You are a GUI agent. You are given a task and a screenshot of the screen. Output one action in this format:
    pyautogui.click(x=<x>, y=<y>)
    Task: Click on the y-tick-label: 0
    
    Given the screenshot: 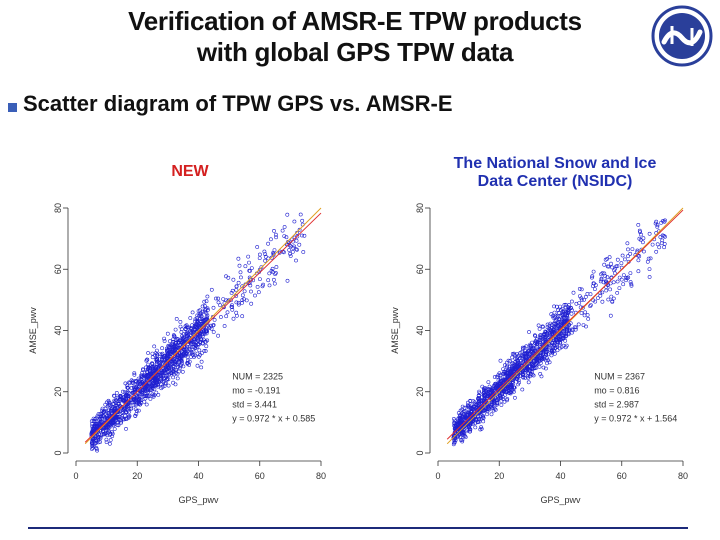 What is the action you would take?
    pyautogui.click(x=420, y=452)
    